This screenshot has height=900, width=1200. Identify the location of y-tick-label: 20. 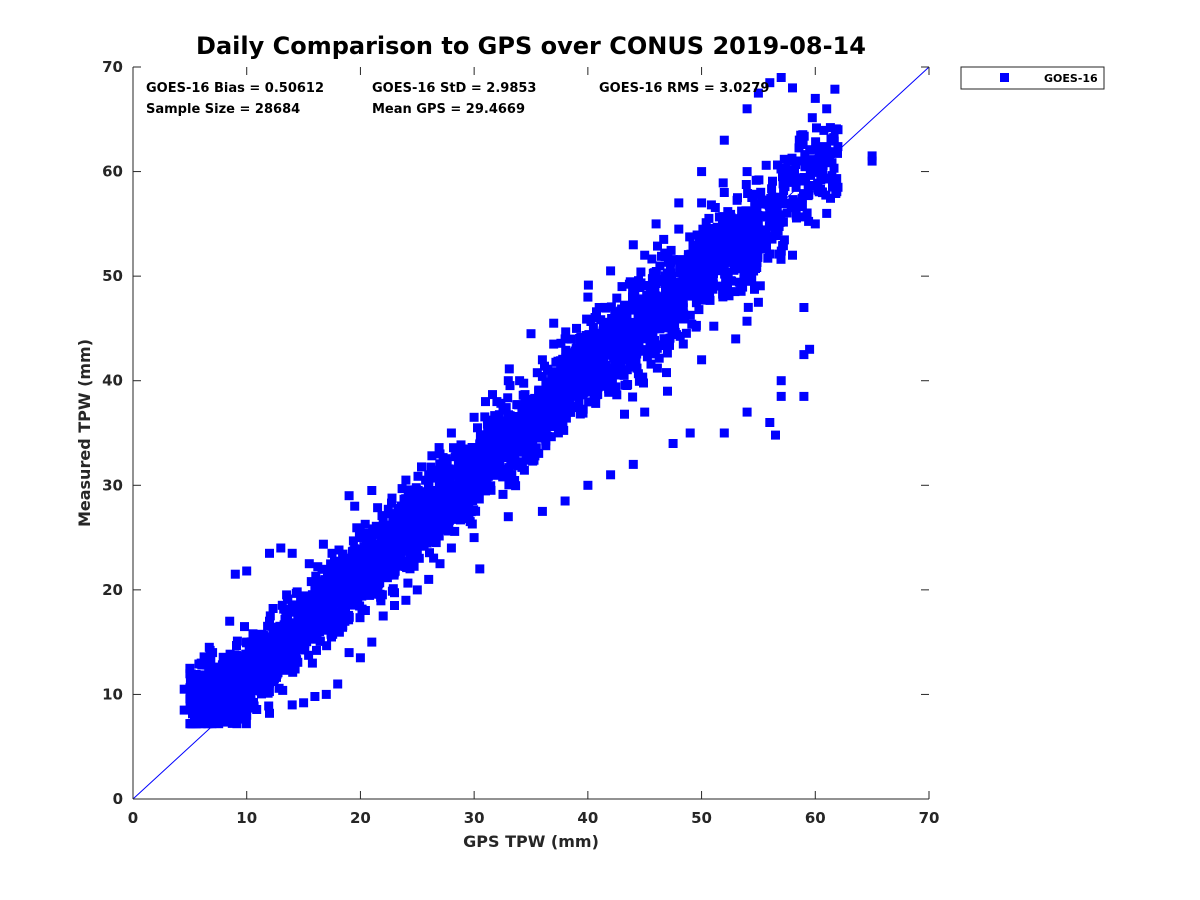
(112, 590).